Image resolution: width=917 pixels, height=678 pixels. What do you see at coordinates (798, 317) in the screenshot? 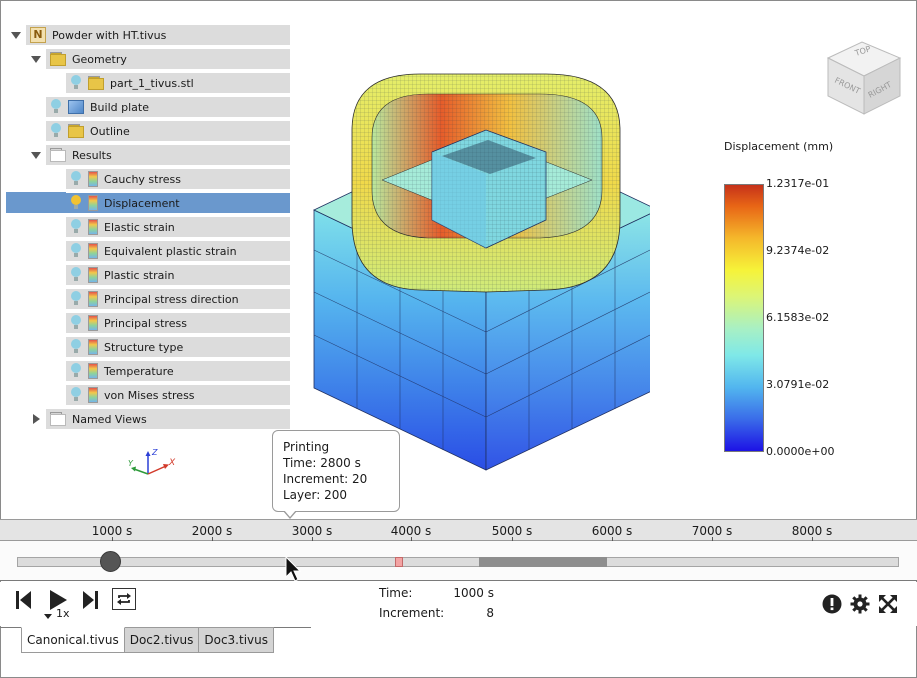
I see `legend-tick: 6.1583e-02` at bounding box center [798, 317].